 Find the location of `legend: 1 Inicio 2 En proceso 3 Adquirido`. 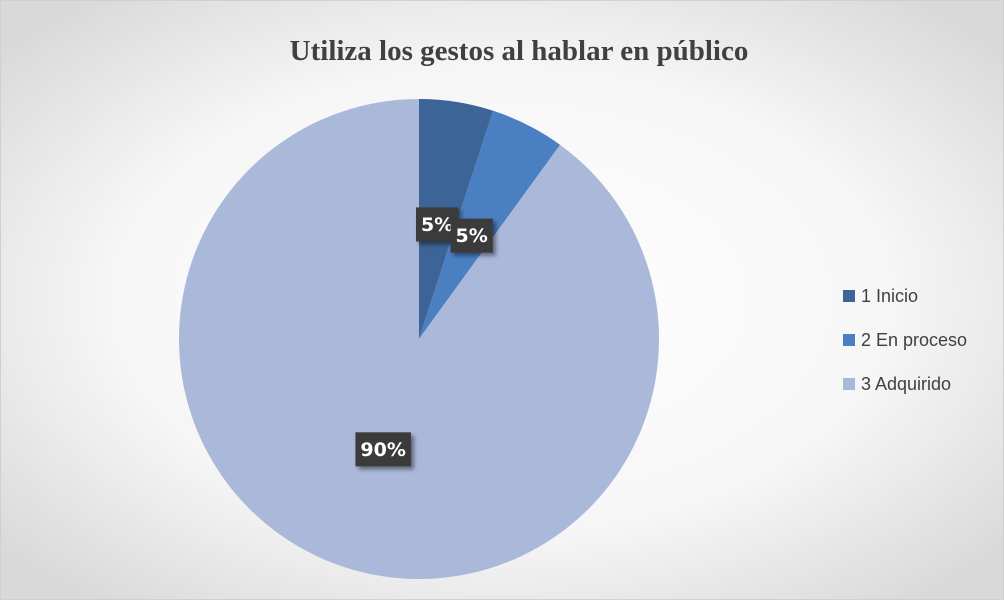

legend: 1 Inicio 2 En proceso 3 Adquirido is located at coordinates (905, 340).